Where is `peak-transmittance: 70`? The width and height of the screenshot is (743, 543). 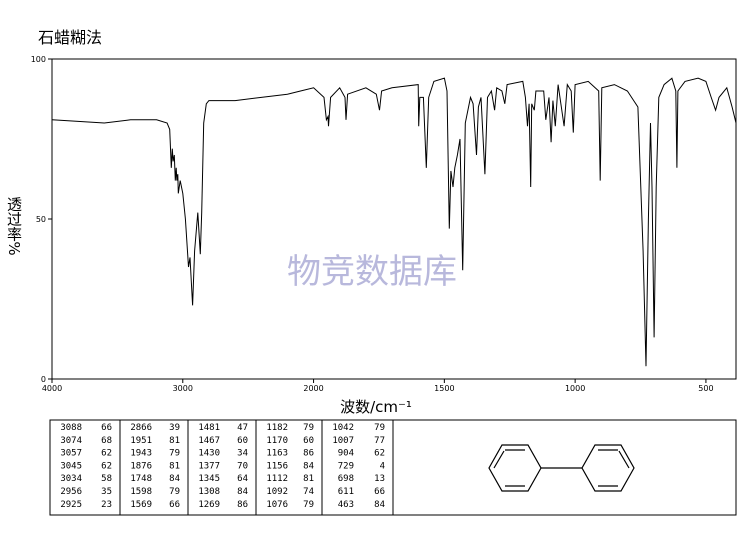
peak-transmittance: 70 is located at coordinates (242, 466).